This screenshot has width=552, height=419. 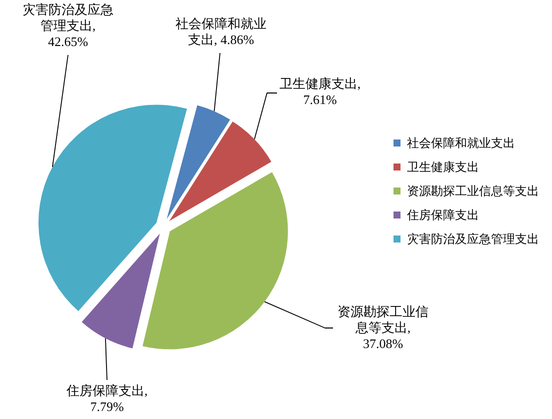 What do you see at coordinates (68, 25) in the screenshot?
I see `data-label: 灾害防治及应急管理支出, 42.65%` at bounding box center [68, 25].